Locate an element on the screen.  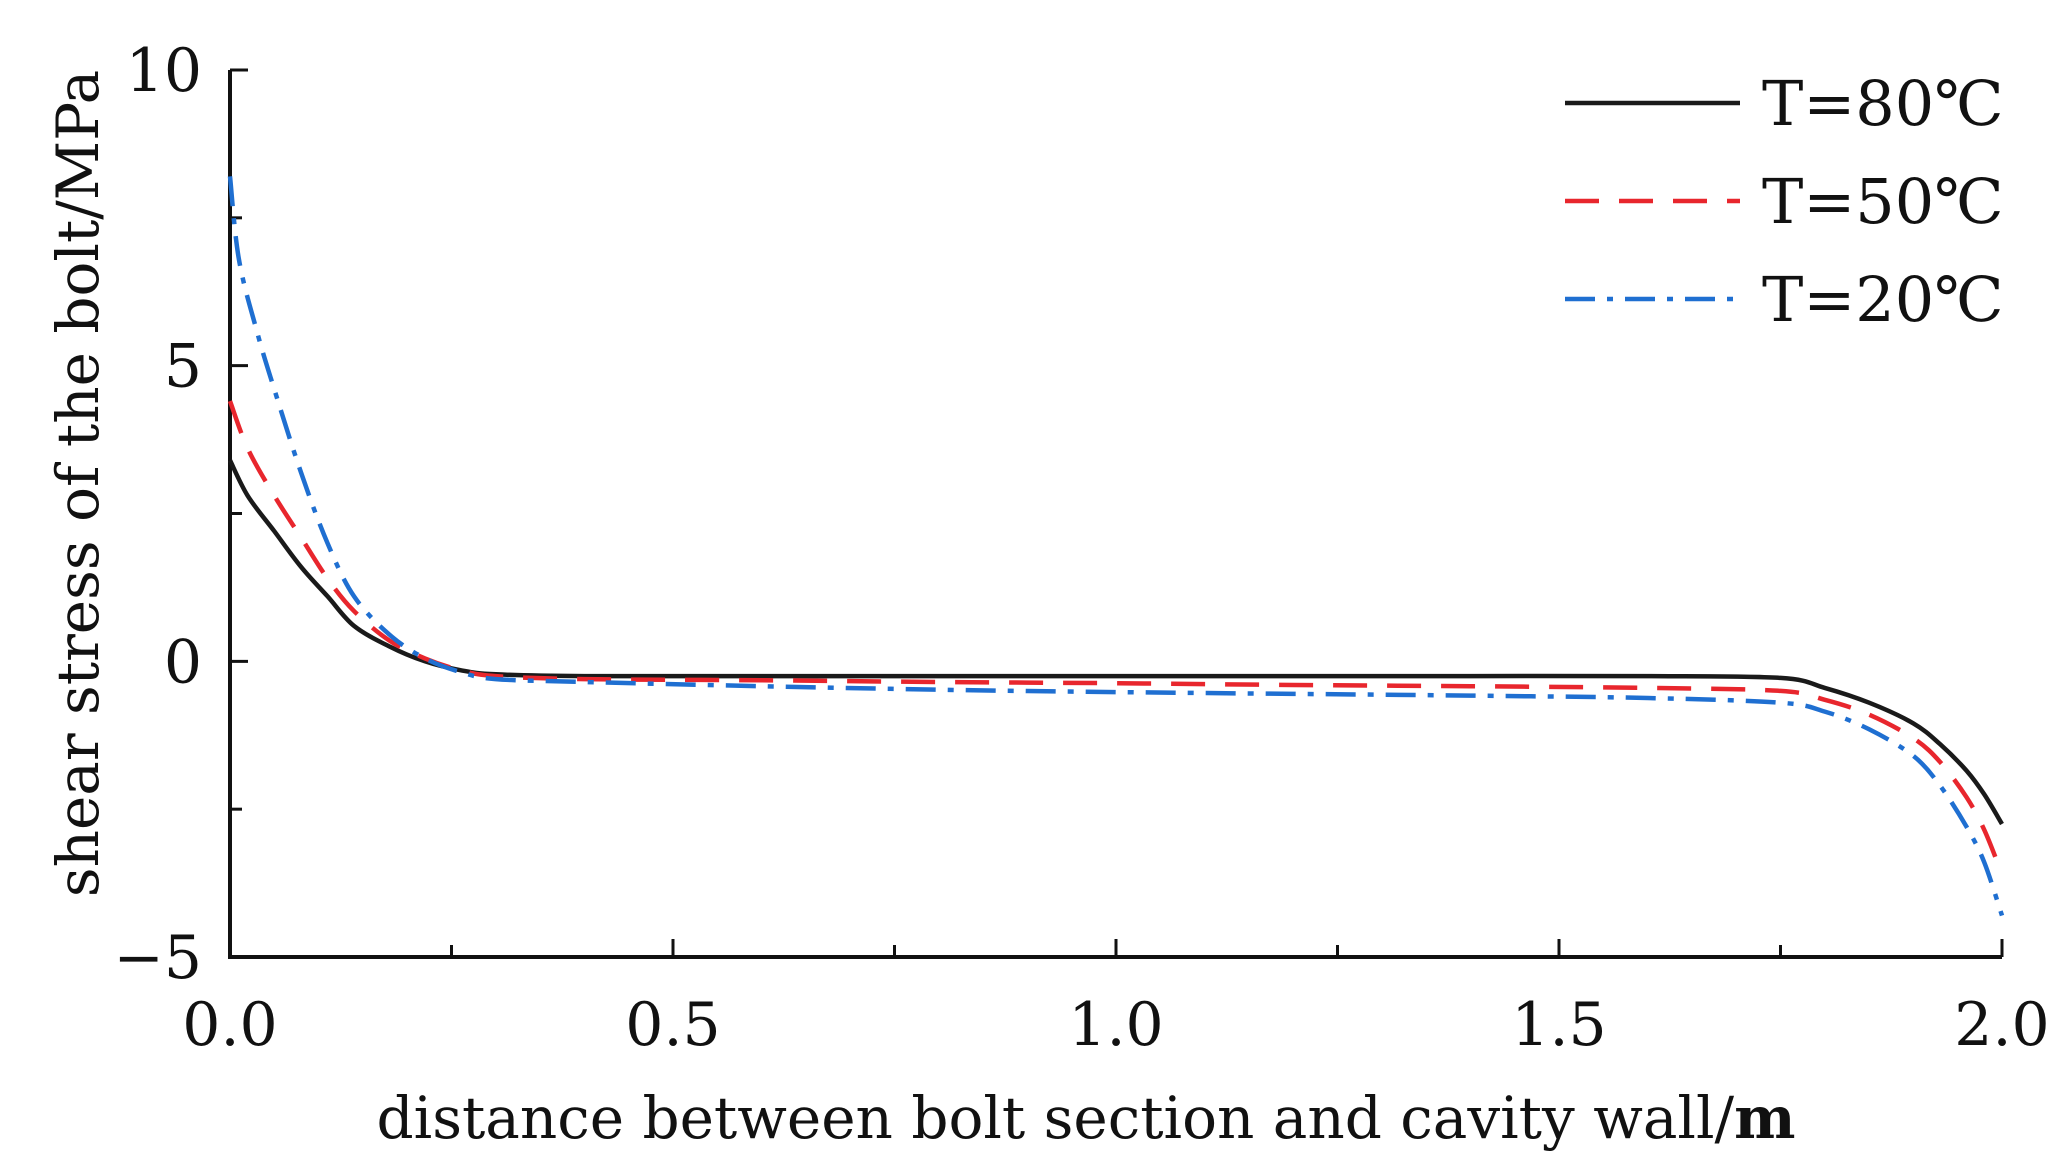
legend-label: T=20℃ is located at coordinates (1883, 299).